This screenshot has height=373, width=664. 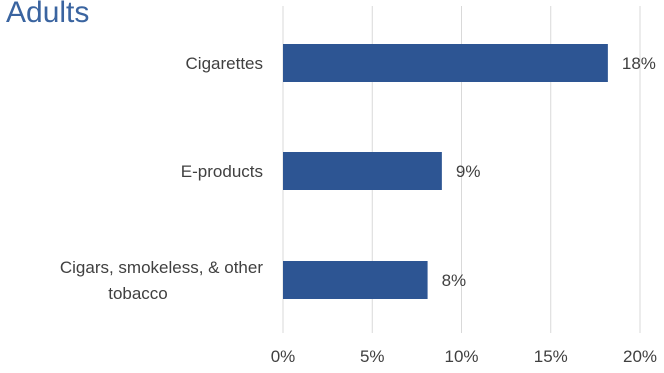 I want to click on category-label: Cigarettes, so click(x=224, y=63).